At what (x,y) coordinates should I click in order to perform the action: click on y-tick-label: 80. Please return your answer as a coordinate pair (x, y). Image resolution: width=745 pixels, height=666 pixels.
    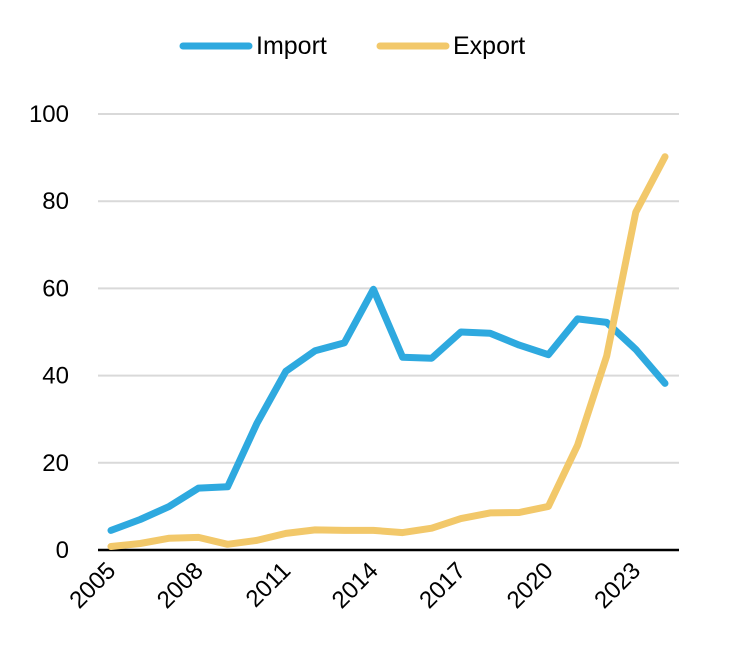
    Looking at the image, I should click on (55, 201).